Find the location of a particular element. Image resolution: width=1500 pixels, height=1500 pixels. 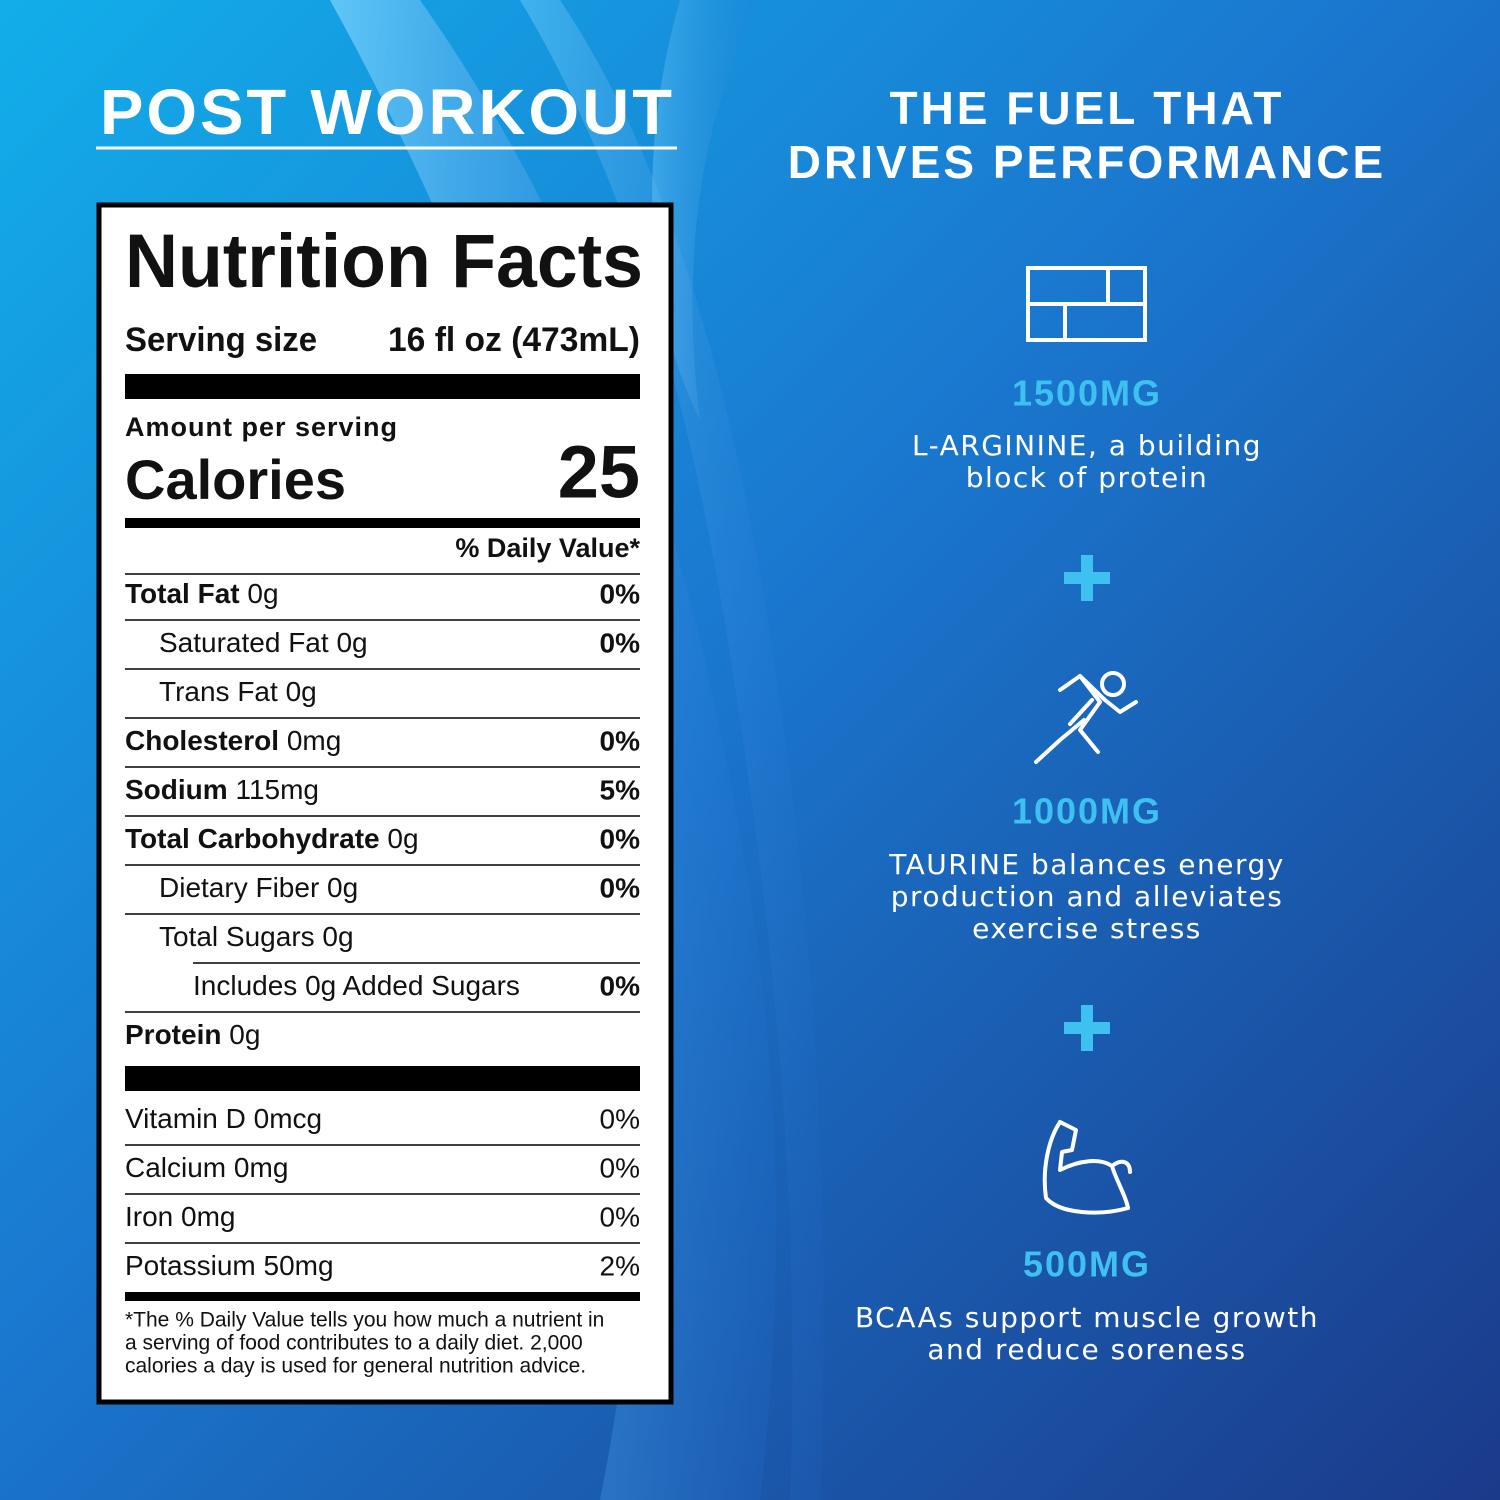

feature-text: L-ARGININE, a building is located at coordinates (1087, 445).